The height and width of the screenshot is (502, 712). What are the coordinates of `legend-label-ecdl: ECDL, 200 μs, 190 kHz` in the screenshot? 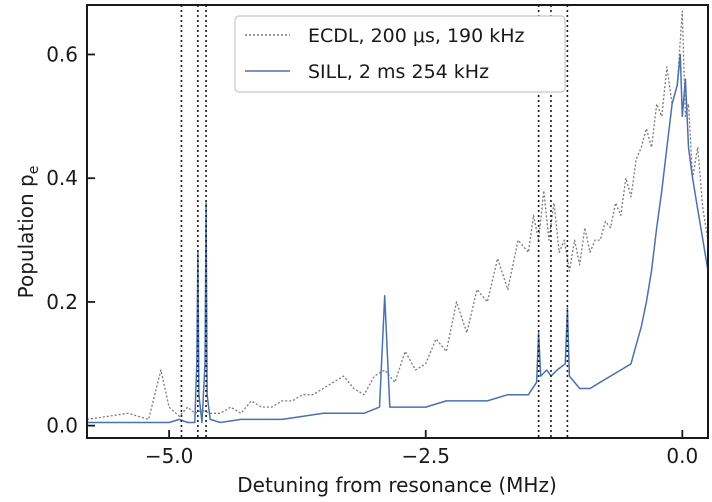 It's located at (416, 36).